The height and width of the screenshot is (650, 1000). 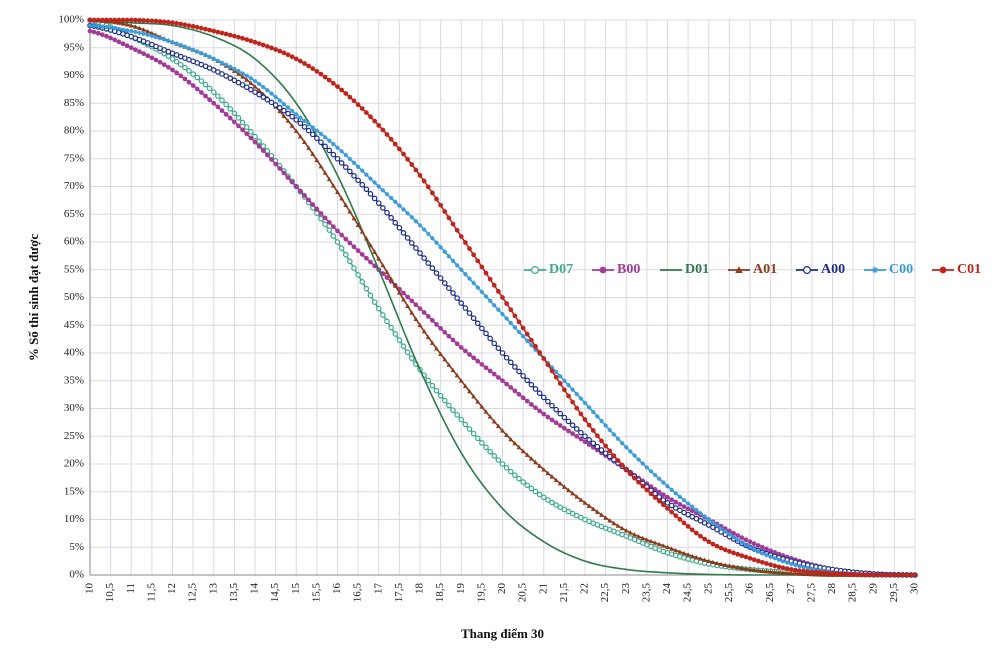 I want to click on x-tick-label: 12, so click(x=172, y=588).